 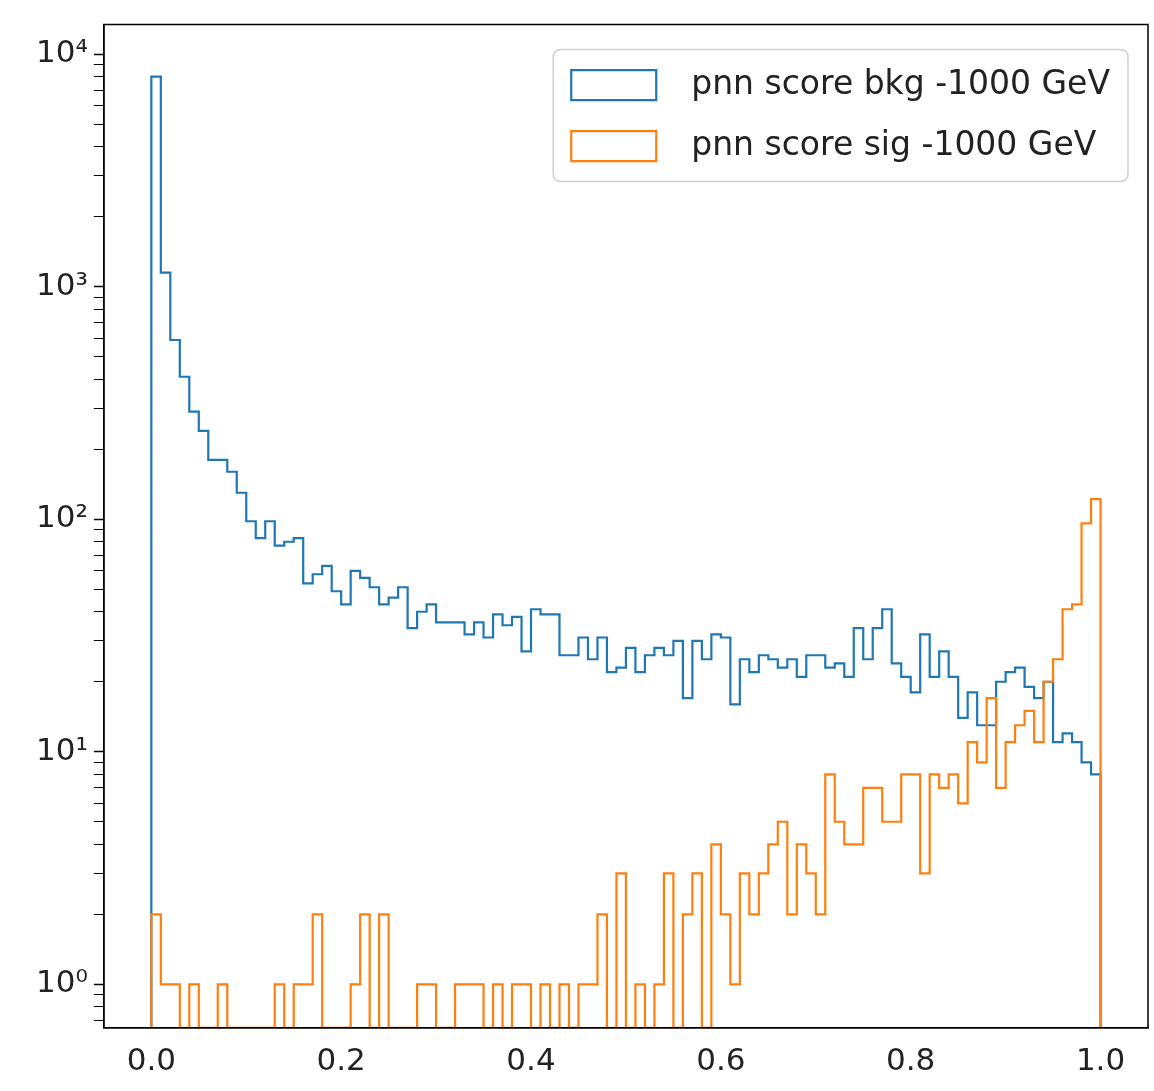 What do you see at coordinates (151, 1059) in the screenshot?
I see `x-tick-label: 0.0` at bounding box center [151, 1059].